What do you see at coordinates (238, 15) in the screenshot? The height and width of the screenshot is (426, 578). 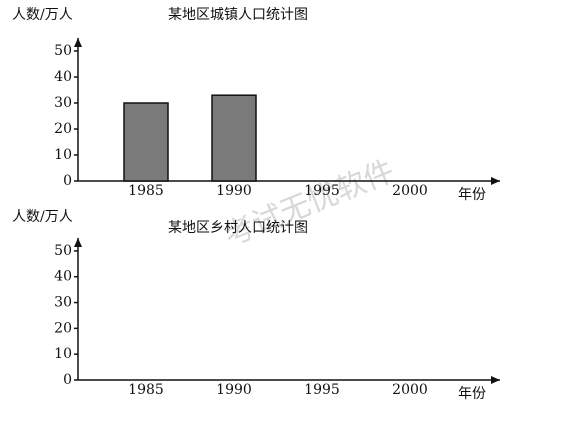 I see `chart-title: 某地区城镇人口统计图` at bounding box center [238, 15].